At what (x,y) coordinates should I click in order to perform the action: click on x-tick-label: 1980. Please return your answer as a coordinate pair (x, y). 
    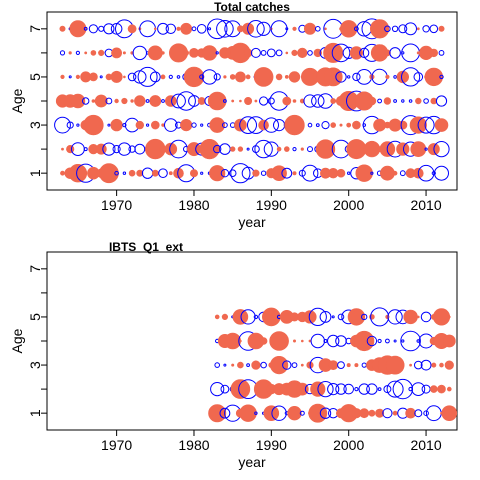
    Looking at the image, I should click on (193, 445).